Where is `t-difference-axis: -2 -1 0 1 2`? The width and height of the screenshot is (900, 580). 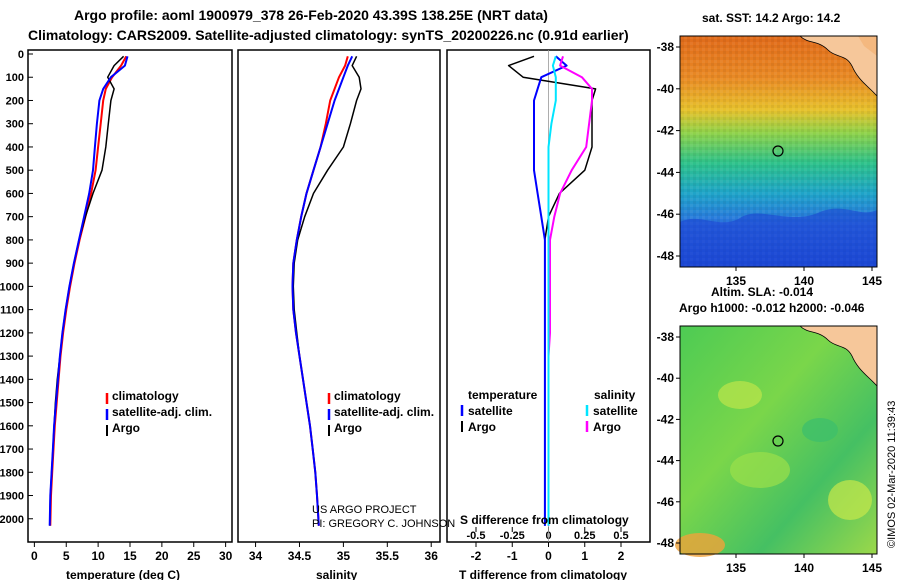 t-difference-axis: -2 -1 0 1 2 is located at coordinates (548, 552).